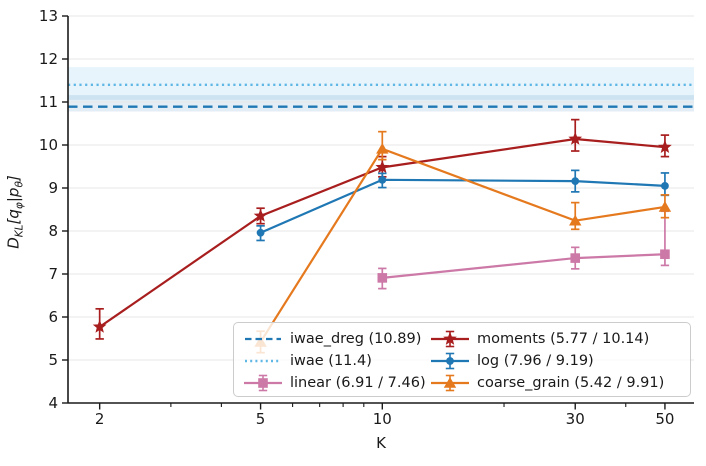  What do you see at coordinates (450, 383) in the screenshot?
I see `errorbar-triangle-icon` at bounding box center [450, 383].